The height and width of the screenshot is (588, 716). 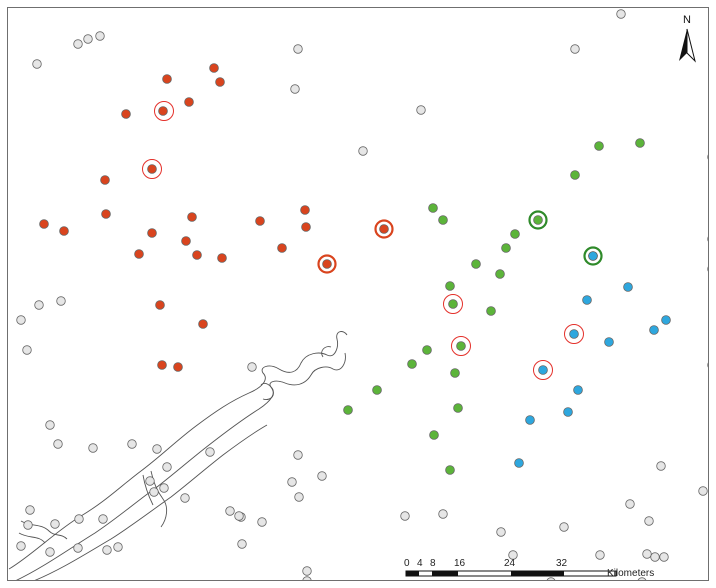 I want to click on scale-tick-label: 24, so click(x=510, y=563).